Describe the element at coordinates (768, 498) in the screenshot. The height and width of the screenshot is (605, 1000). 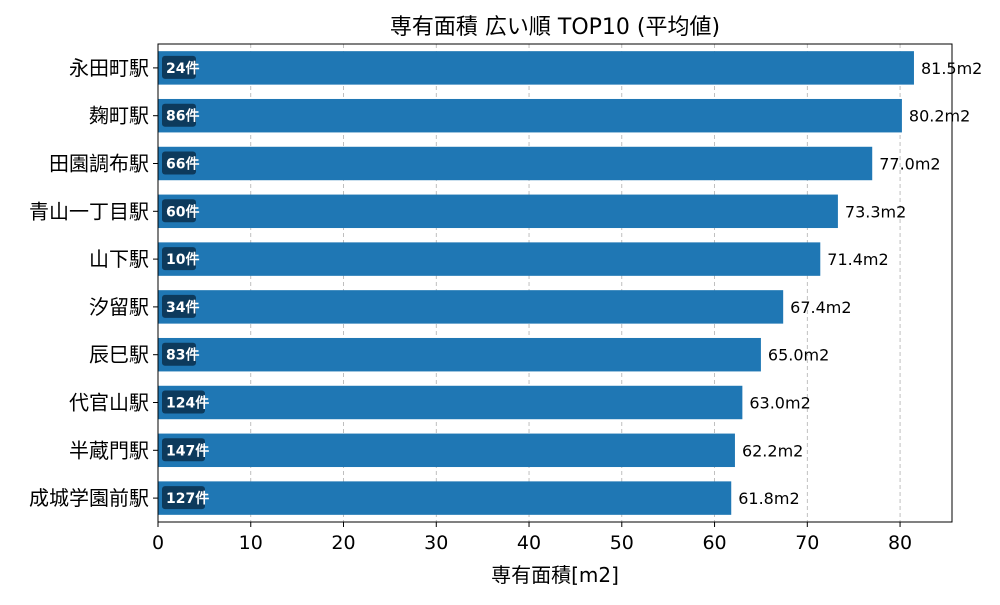
I see `value-label: 61.8m2` at that location.